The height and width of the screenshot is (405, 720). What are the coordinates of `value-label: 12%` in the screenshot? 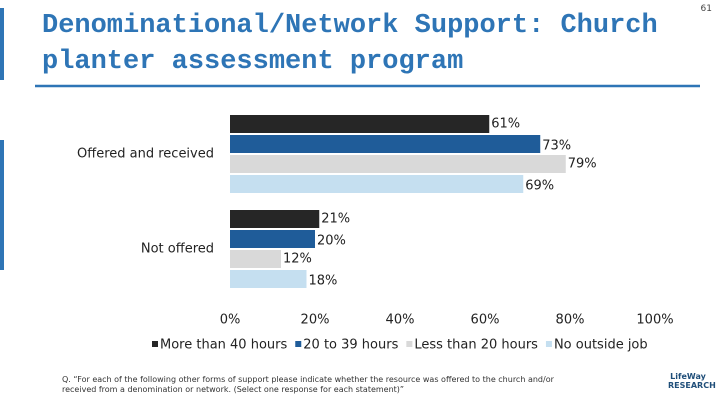 It's located at (297, 259).